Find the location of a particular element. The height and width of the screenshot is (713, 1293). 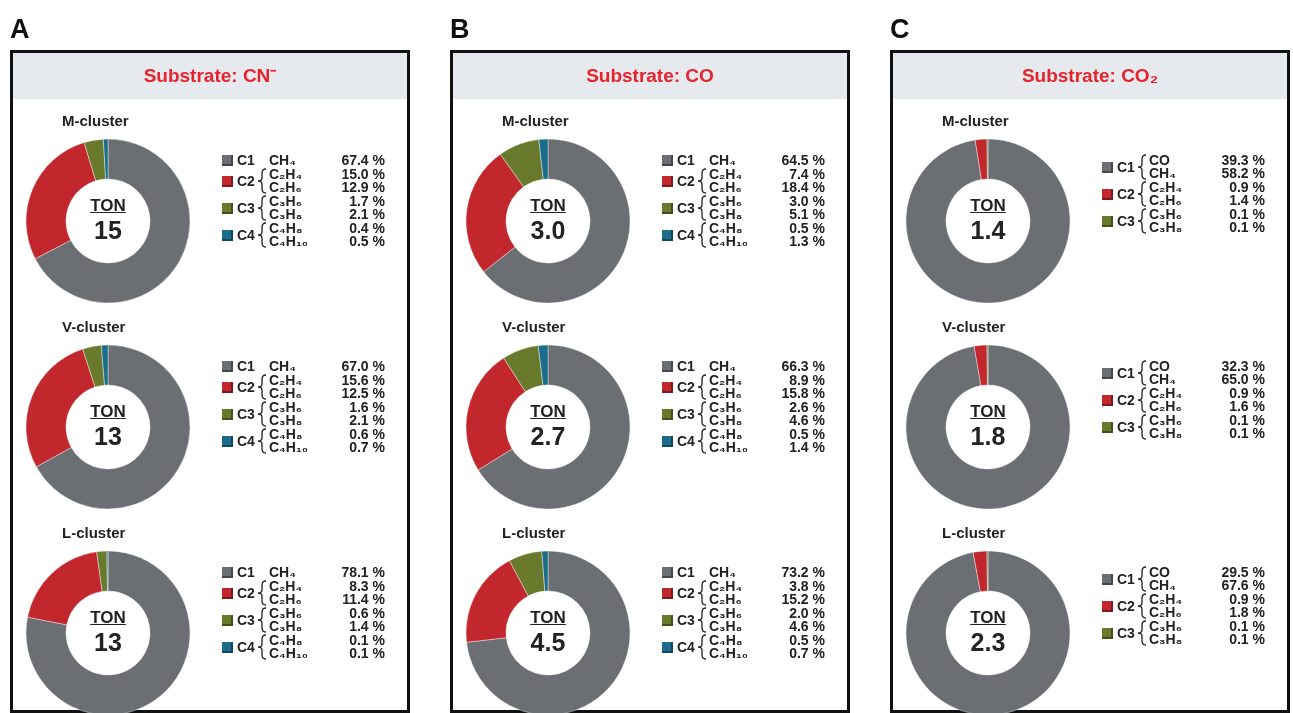

text: 0.9 % is located at coordinates (1247, 599).